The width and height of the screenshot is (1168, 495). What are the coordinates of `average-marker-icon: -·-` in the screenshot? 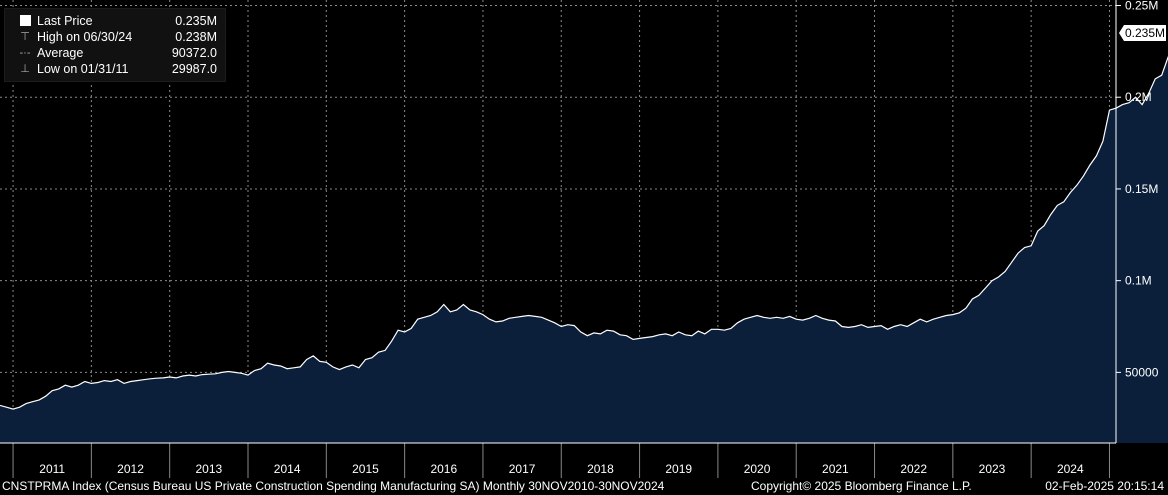 It's located at (25, 53).